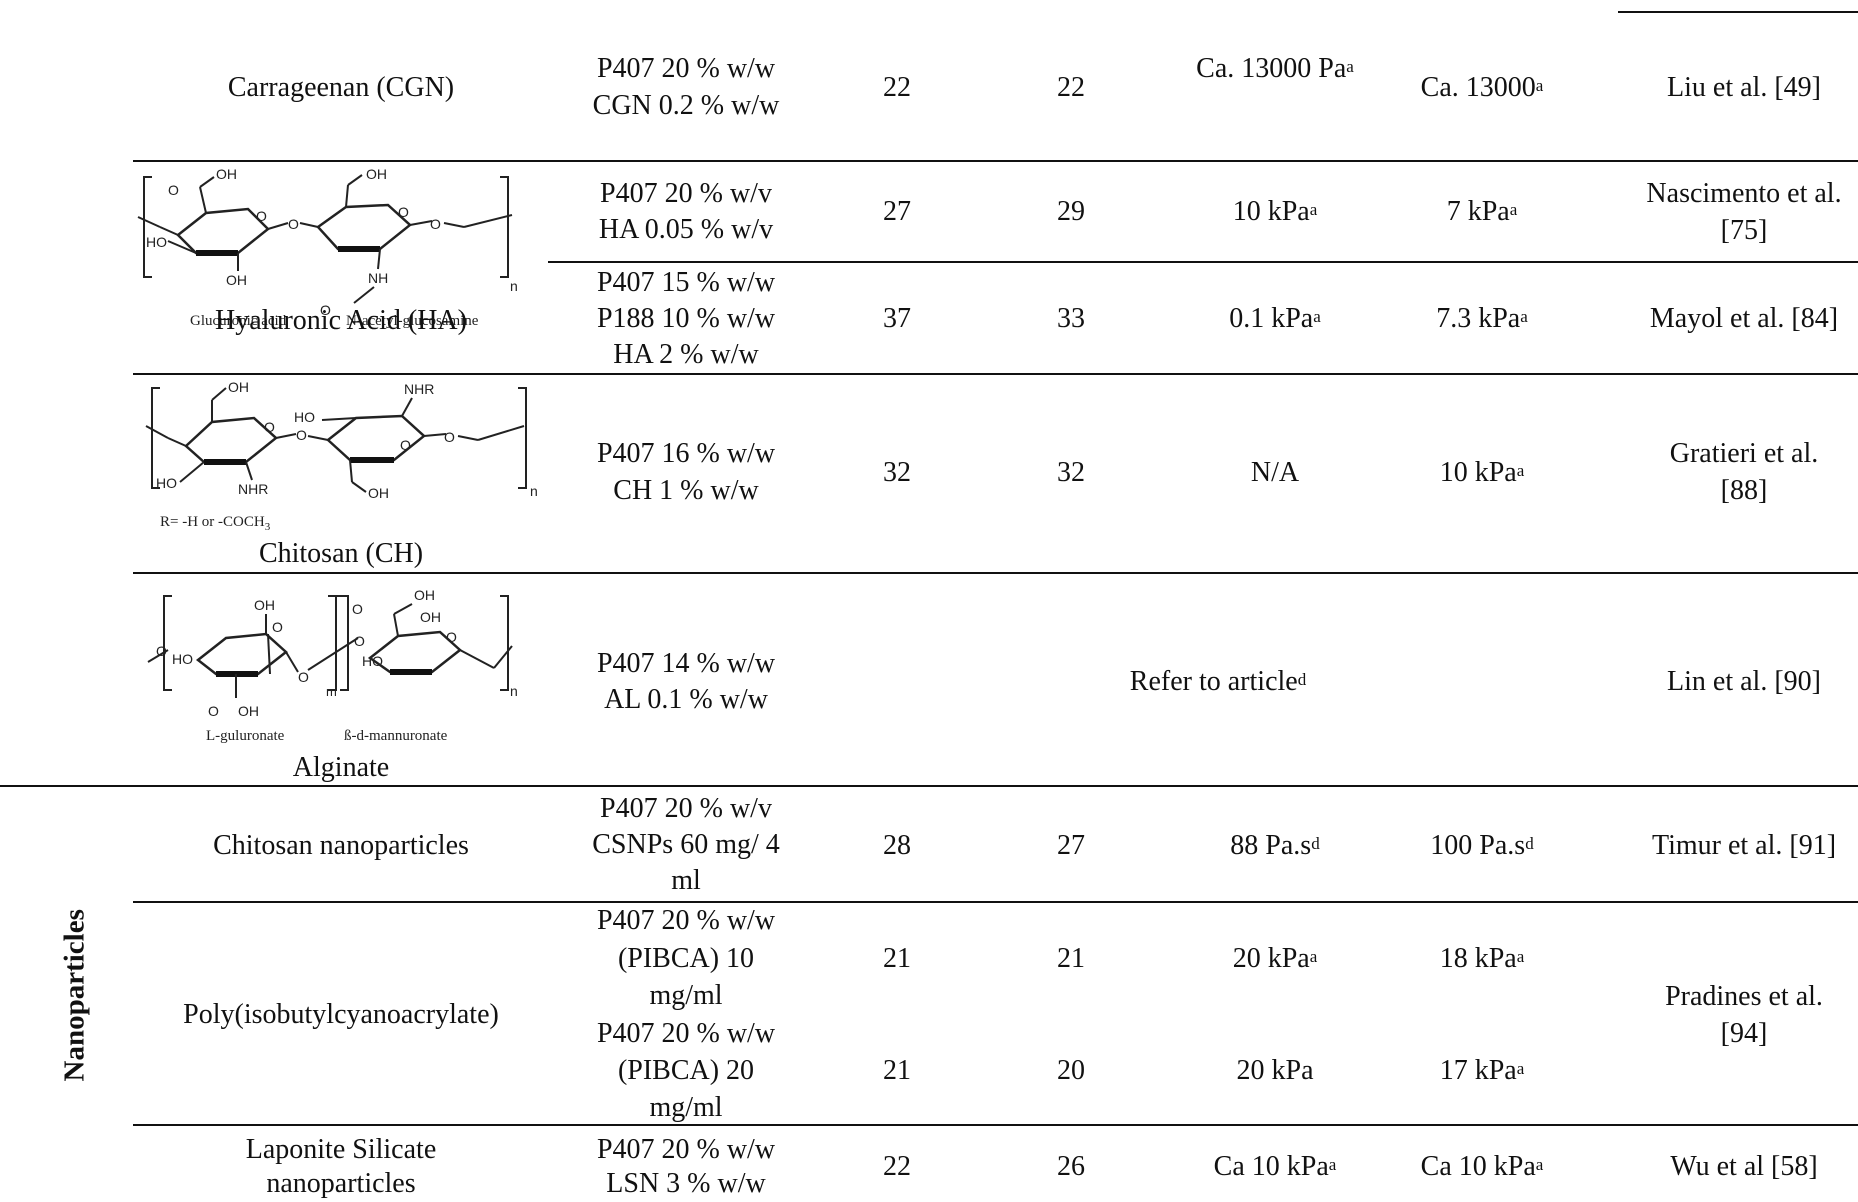 This screenshot has height=1202, width=1858. I want to click on tgel-value: 22, so click(1071, 87).